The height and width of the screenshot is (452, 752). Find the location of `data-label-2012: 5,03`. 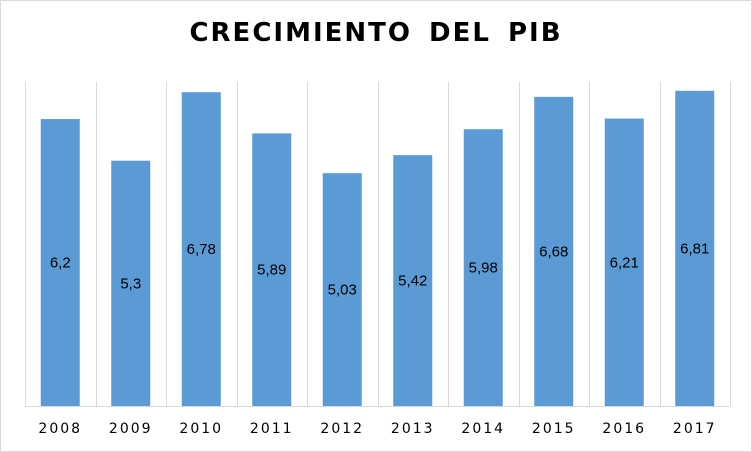

data-label-2012: 5,03 is located at coordinates (342, 290).